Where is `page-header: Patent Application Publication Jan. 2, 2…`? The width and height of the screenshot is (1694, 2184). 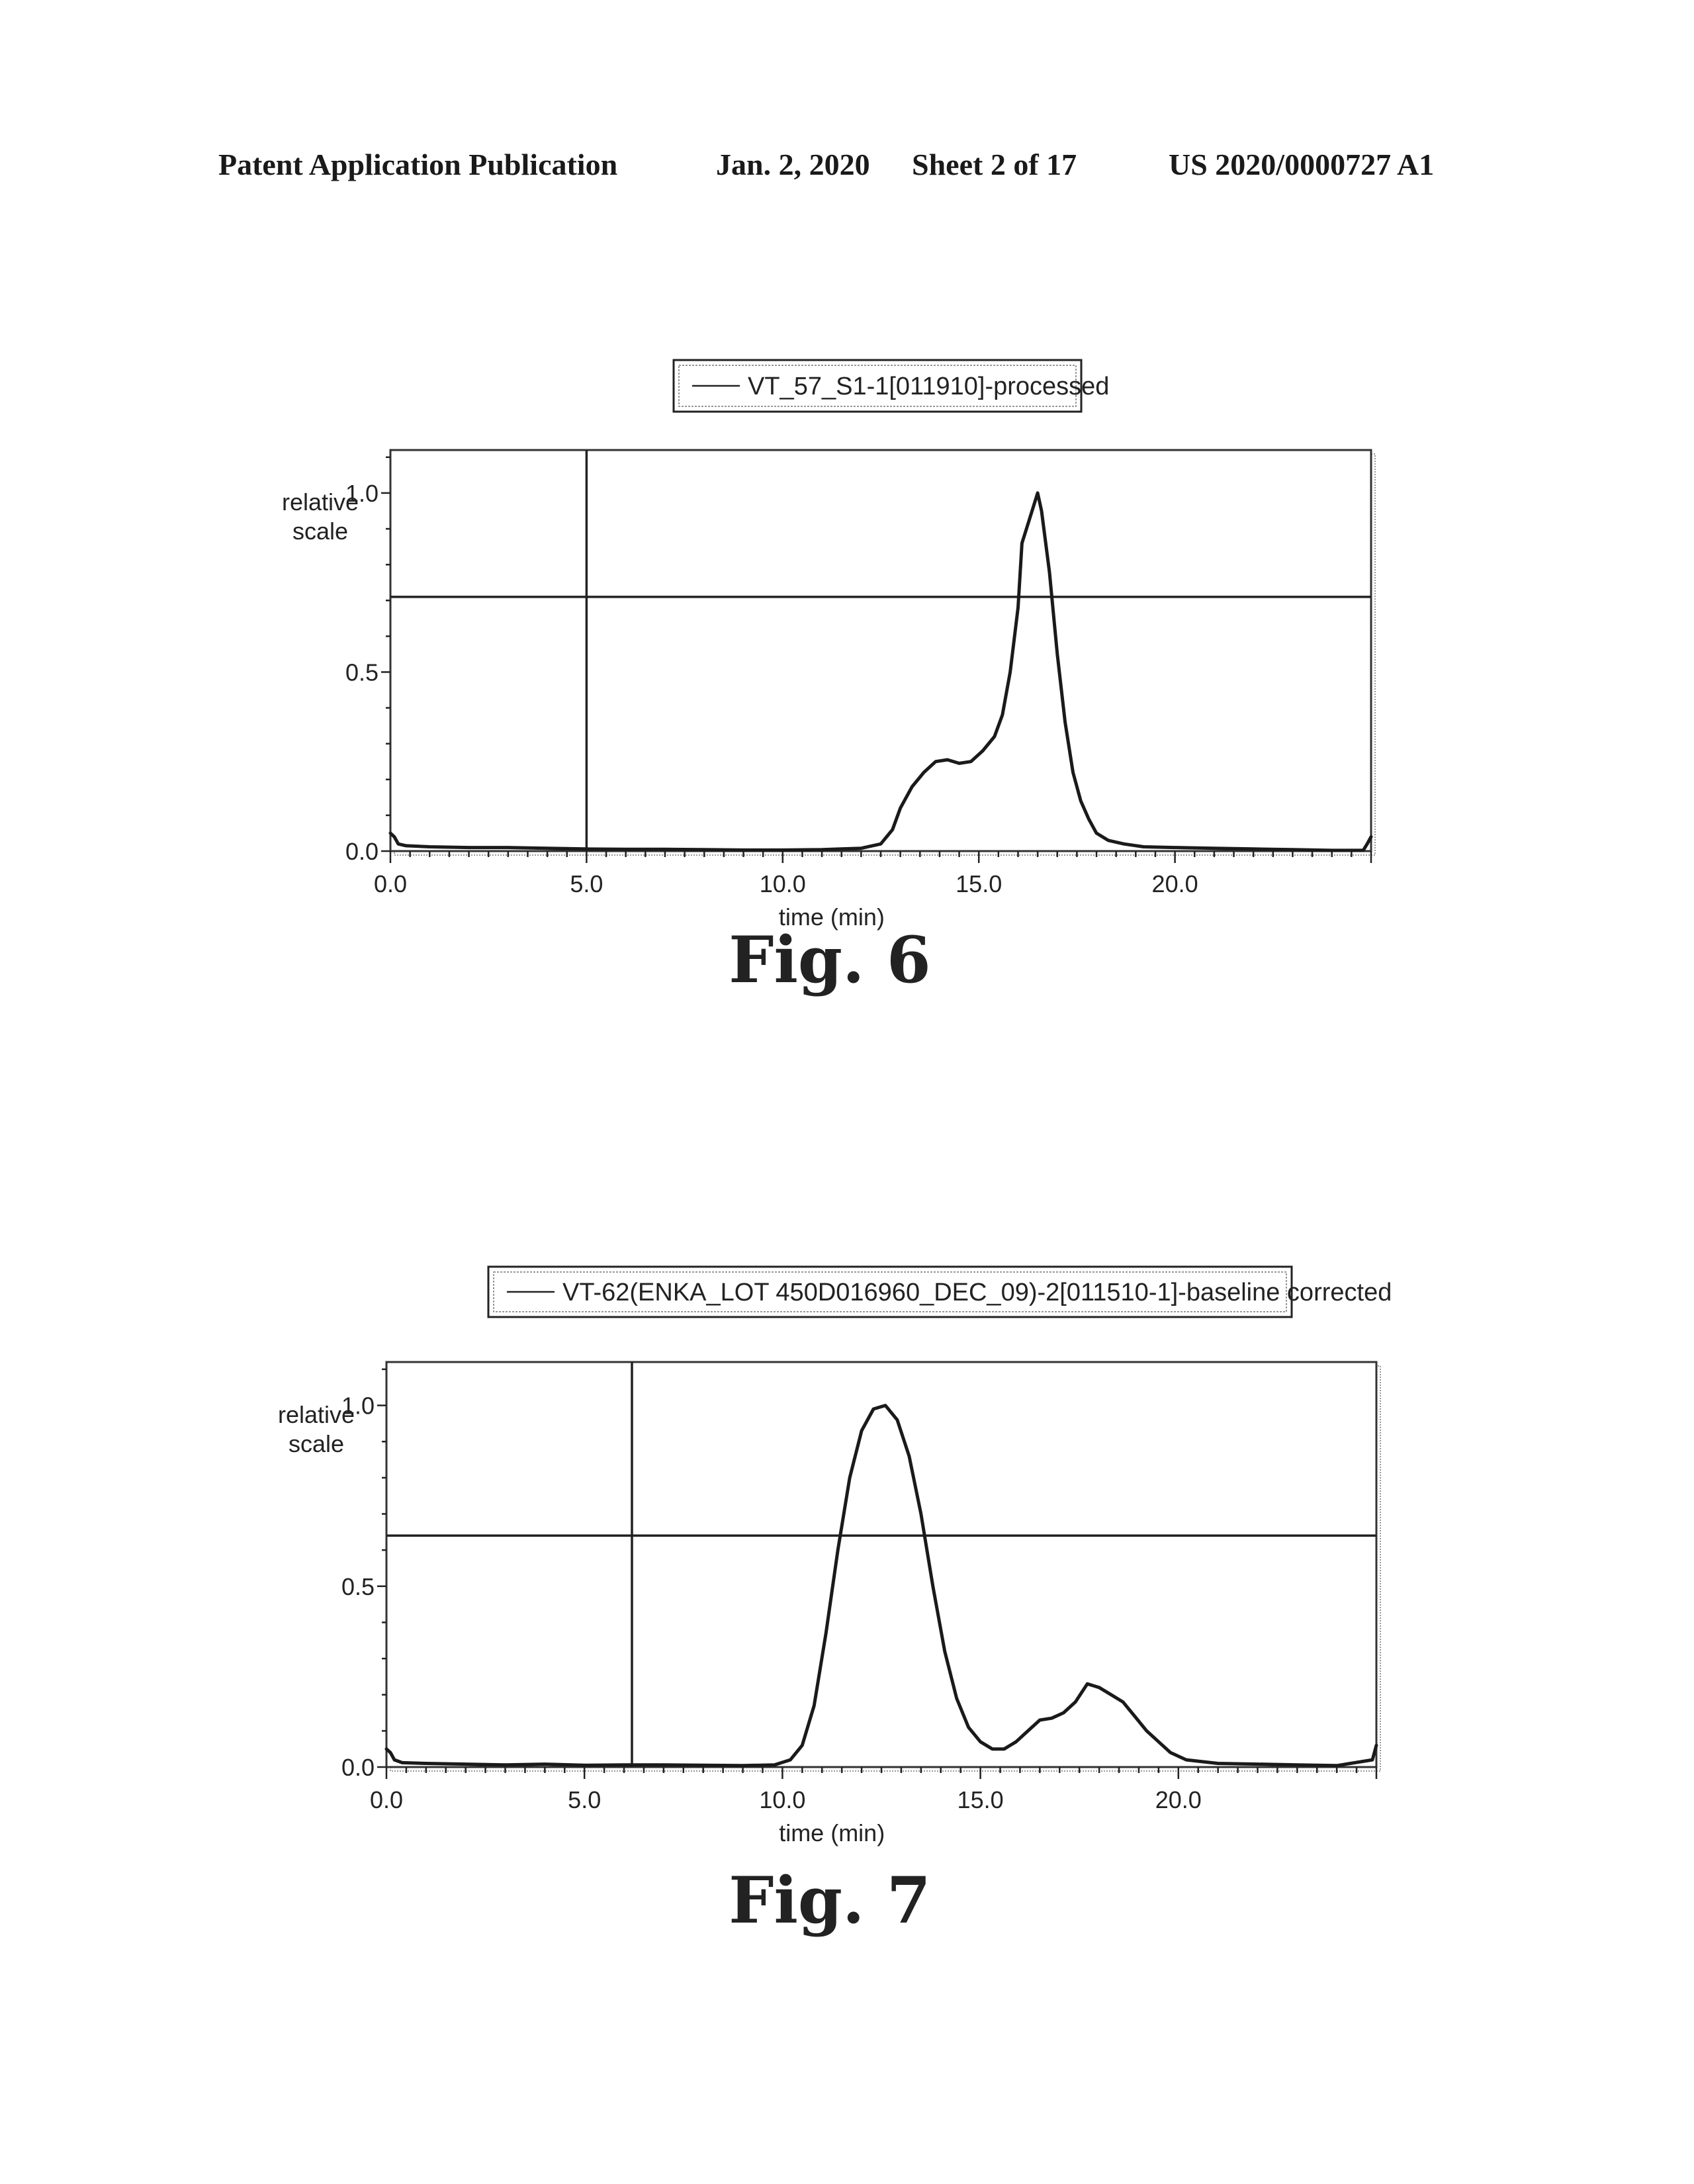 page-header: Patent Application Publication Jan. 2, 2… is located at coordinates (847, 167).